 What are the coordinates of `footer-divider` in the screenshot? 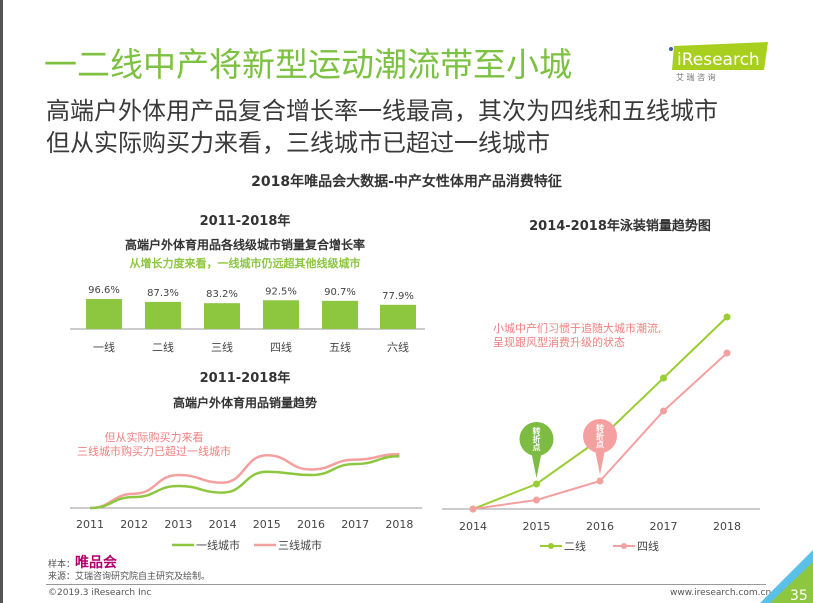 It's located at (406, 584).